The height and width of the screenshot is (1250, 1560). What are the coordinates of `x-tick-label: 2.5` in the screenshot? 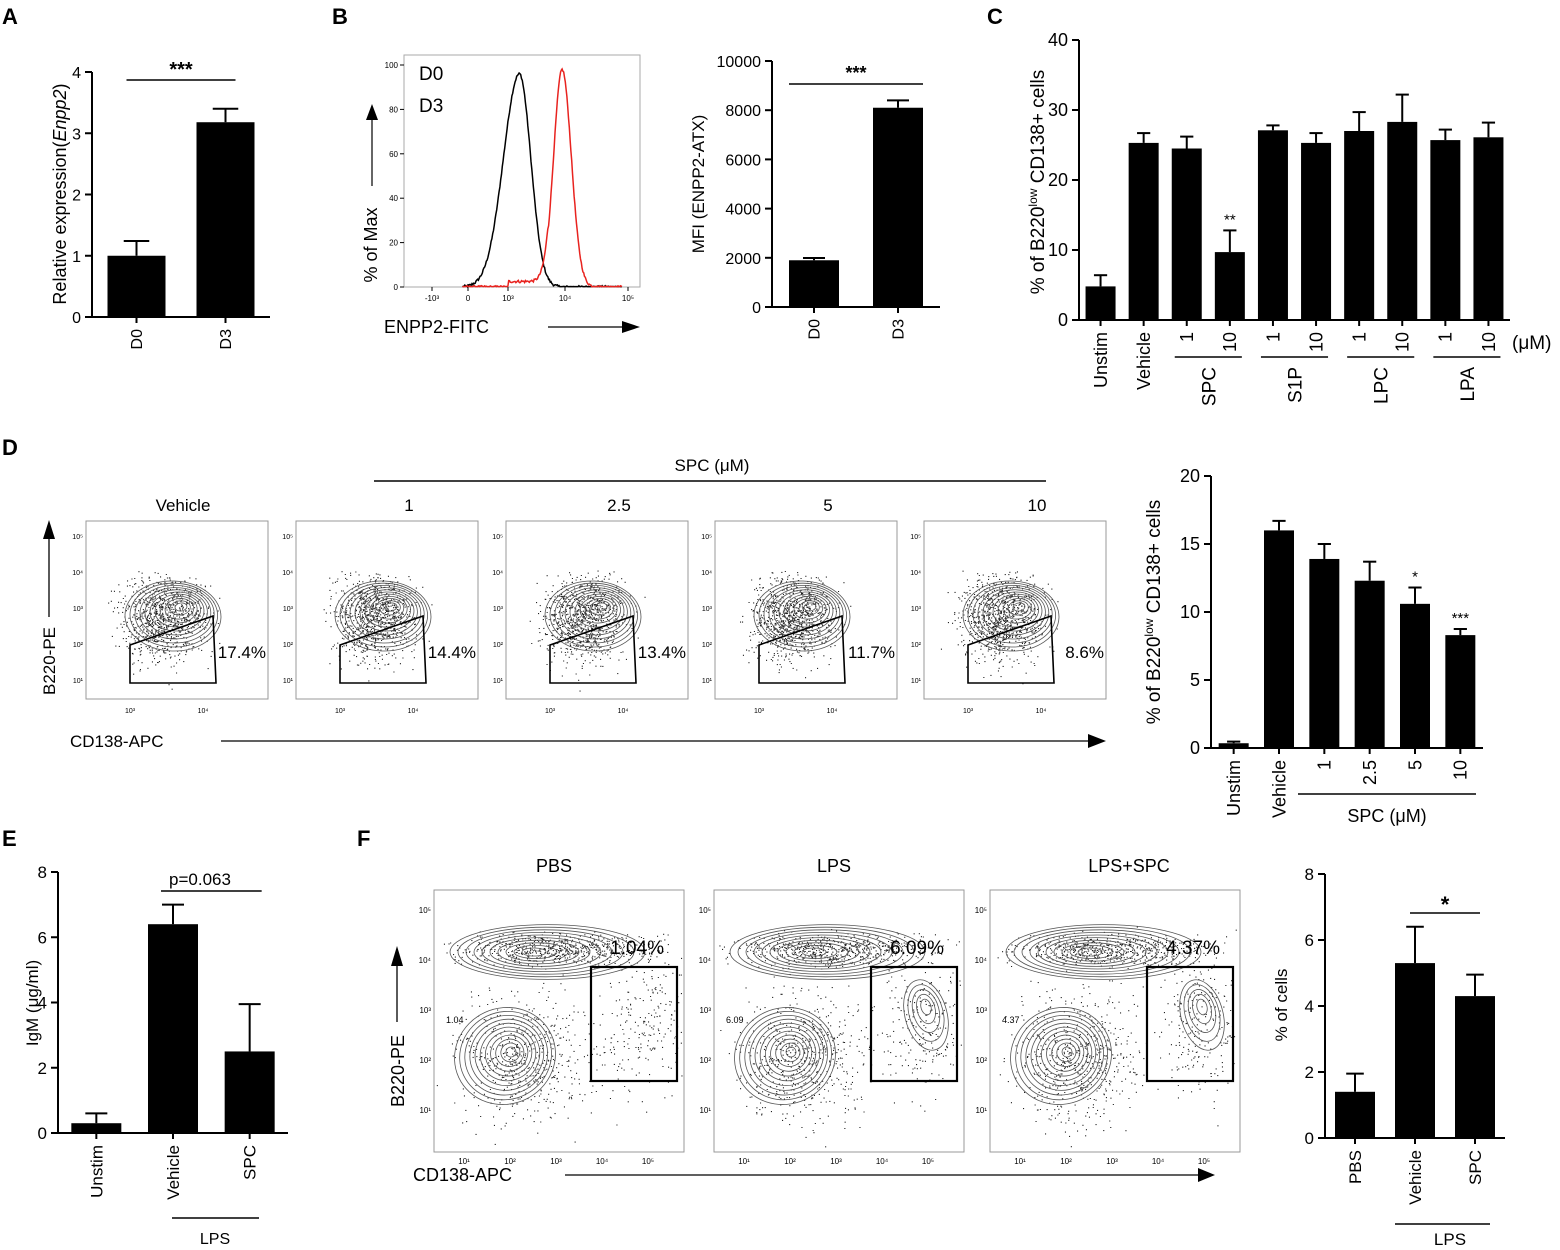 It's located at (1370, 772).